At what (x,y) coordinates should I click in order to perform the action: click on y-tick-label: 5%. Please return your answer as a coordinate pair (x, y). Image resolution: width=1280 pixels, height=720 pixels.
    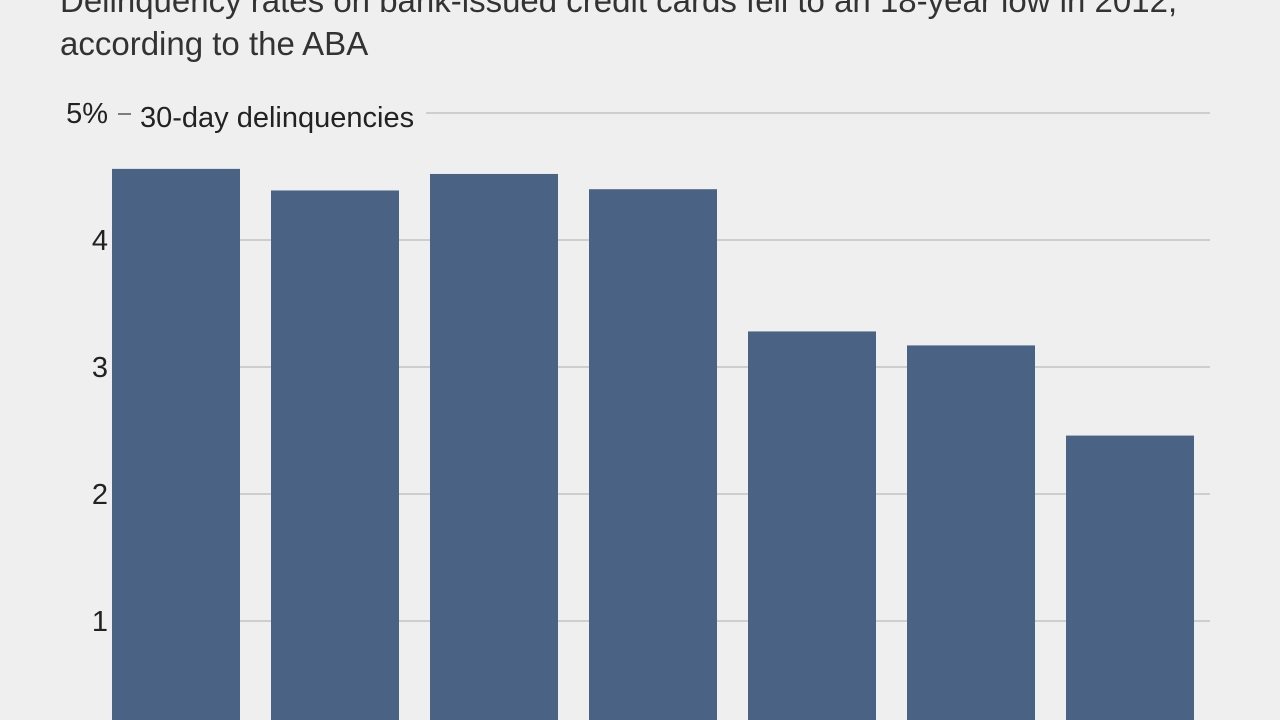
    Looking at the image, I should click on (87, 114).